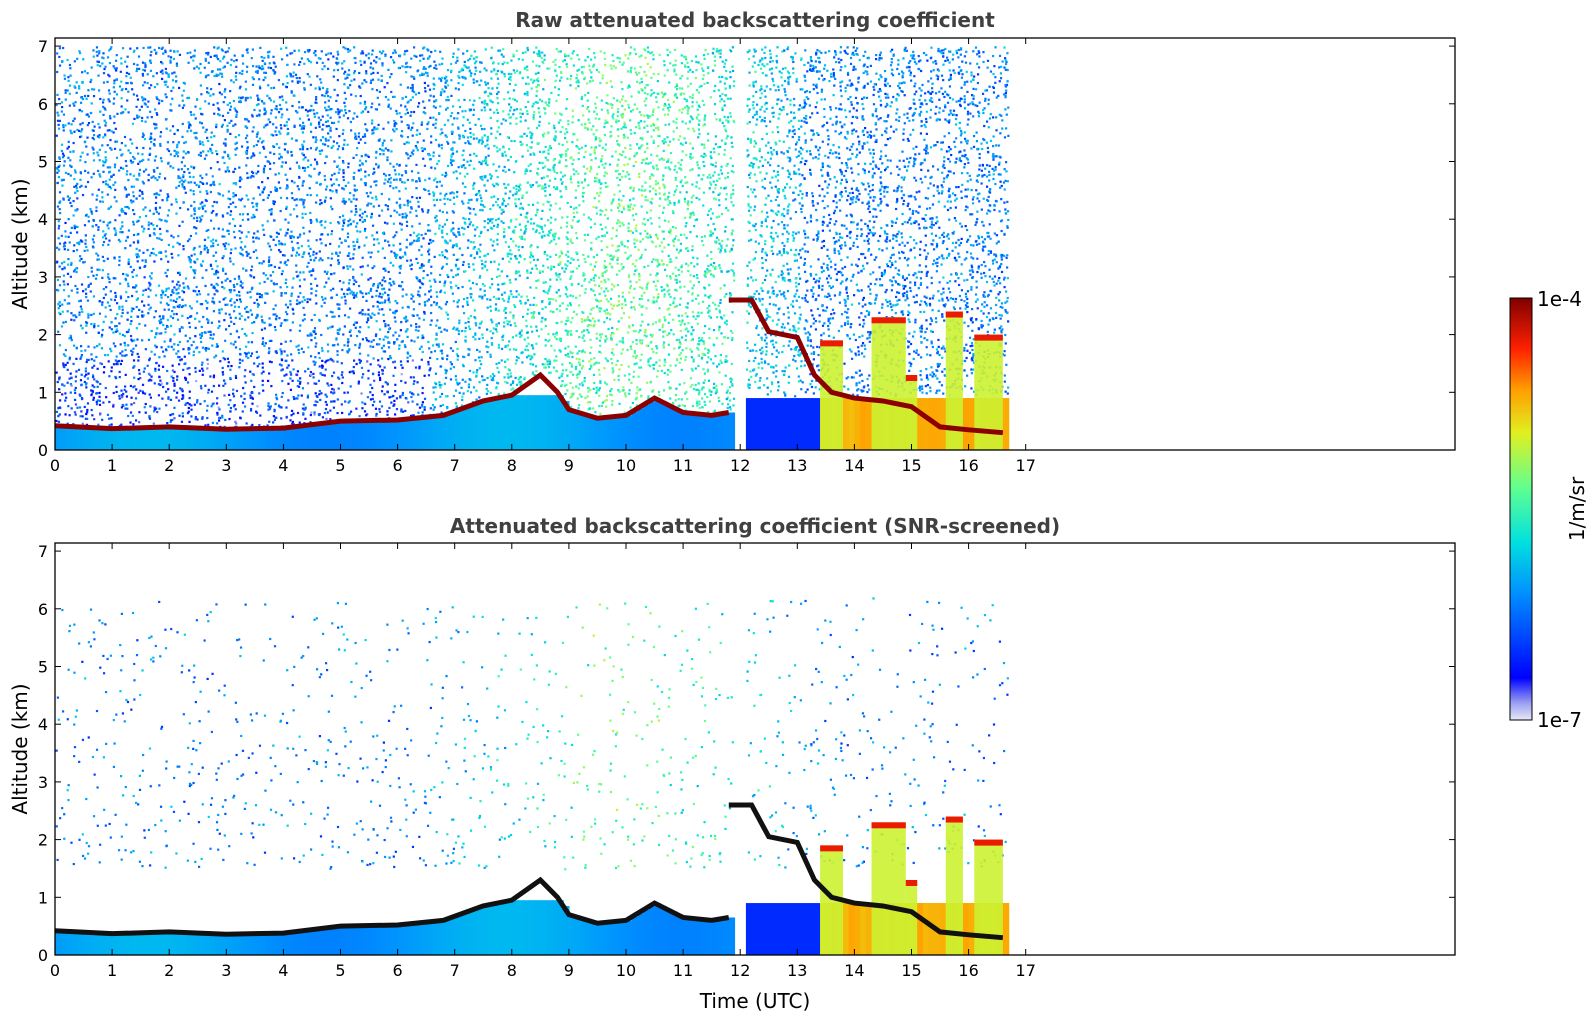  What do you see at coordinates (1559, 299) in the screenshot?
I see `colorbar-max-label: 1e-4` at bounding box center [1559, 299].